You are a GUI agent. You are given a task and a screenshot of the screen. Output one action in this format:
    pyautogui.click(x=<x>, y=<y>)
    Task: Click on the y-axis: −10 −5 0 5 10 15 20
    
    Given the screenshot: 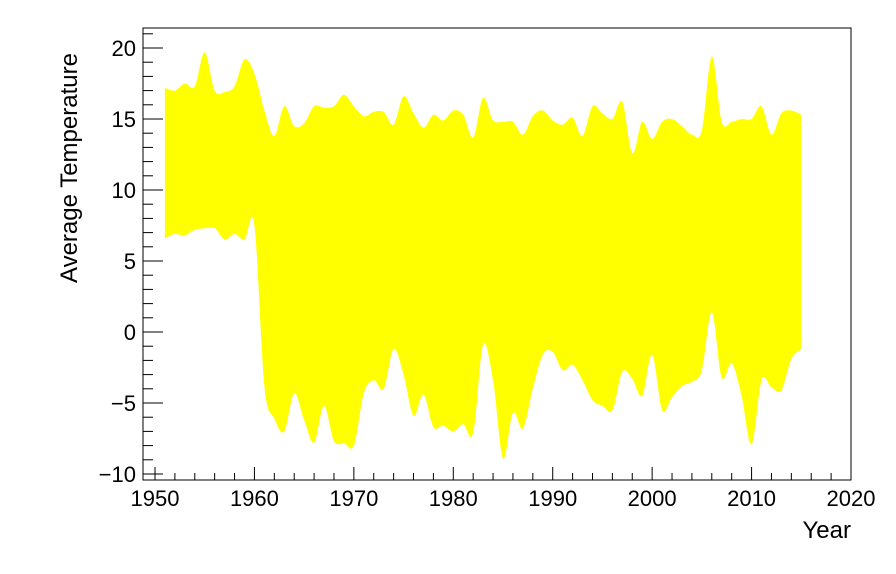 What is the action you would take?
    pyautogui.click(x=131, y=260)
    